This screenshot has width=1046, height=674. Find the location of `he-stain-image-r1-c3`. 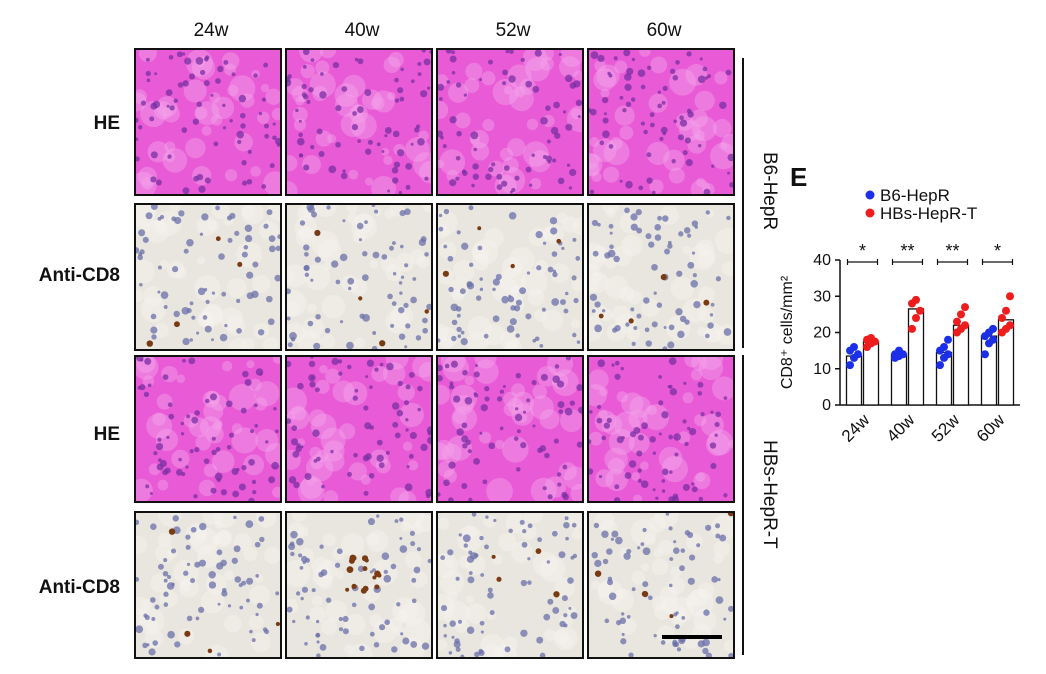

he-stain-image-r1-c3 is located at coordinates (510, 122).